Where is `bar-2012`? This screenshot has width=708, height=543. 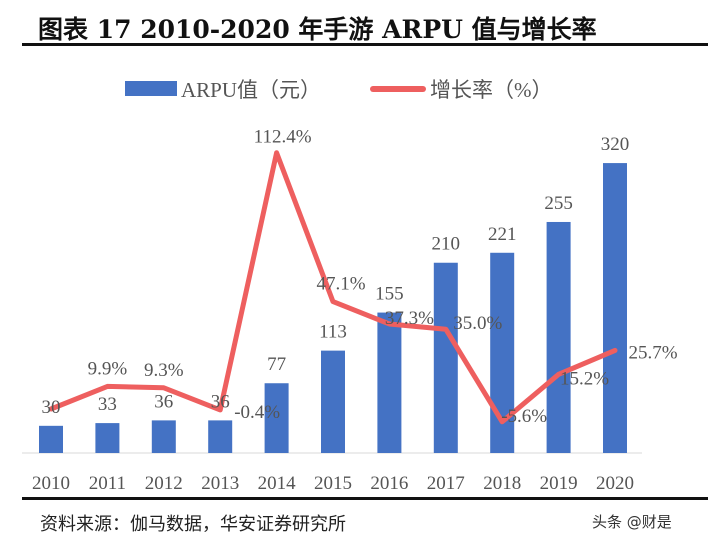 bar-2012 is located at coordinates (163, 436).